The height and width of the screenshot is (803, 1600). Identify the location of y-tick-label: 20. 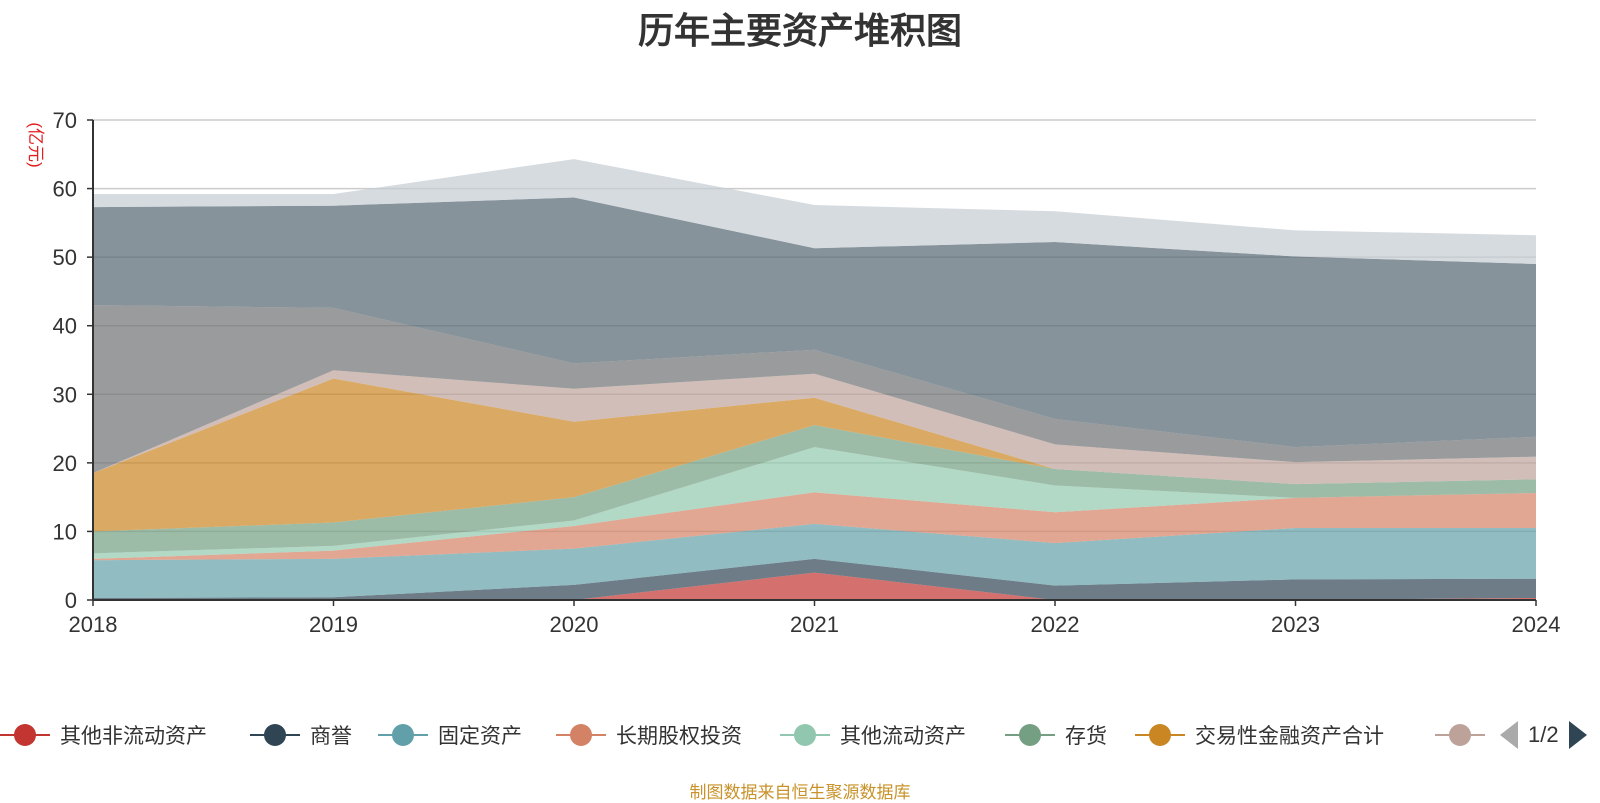
(65, 463).